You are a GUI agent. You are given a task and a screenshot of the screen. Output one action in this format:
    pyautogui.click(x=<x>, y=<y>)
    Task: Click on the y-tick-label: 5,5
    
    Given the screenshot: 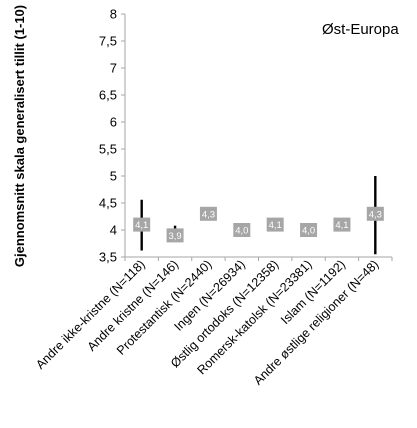 What is the action you would take?
    pyautogui.click(x=108, y=149)
    